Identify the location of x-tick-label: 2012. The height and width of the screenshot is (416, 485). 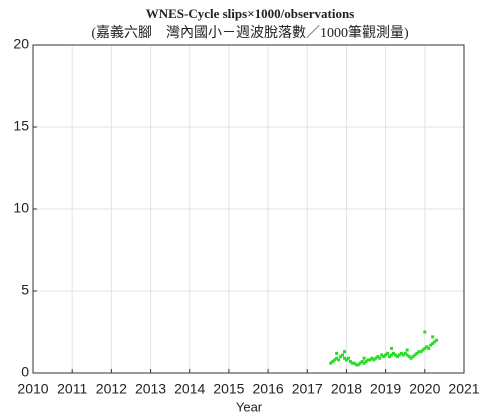
(111, 389).